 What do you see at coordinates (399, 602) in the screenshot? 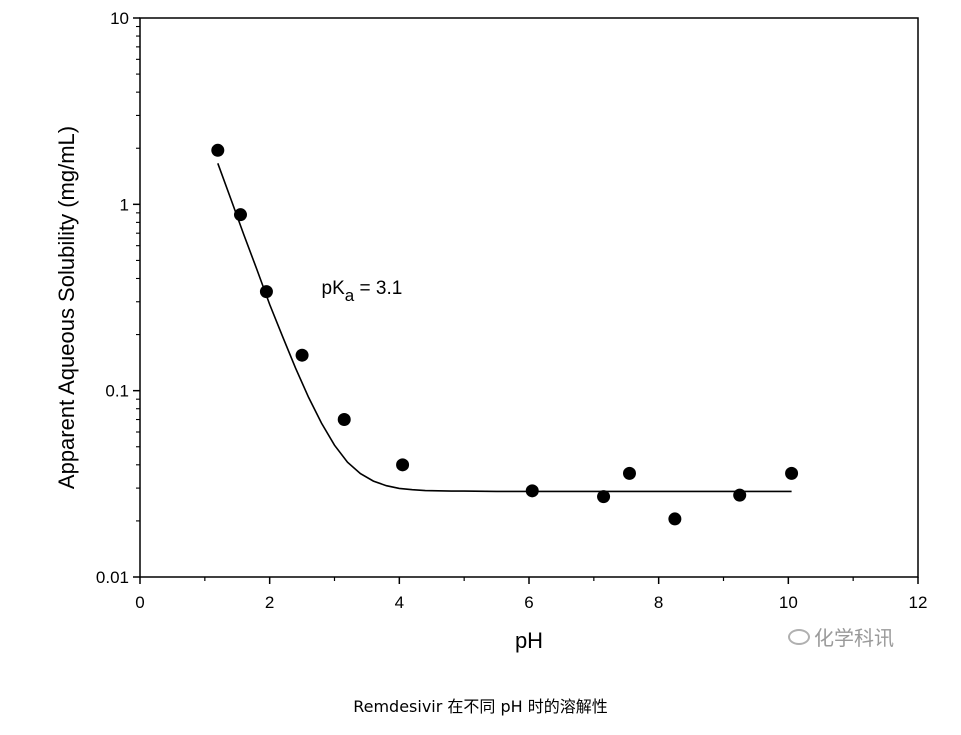
I see `x-tick-label: 4` at bounding box center [399, 602].